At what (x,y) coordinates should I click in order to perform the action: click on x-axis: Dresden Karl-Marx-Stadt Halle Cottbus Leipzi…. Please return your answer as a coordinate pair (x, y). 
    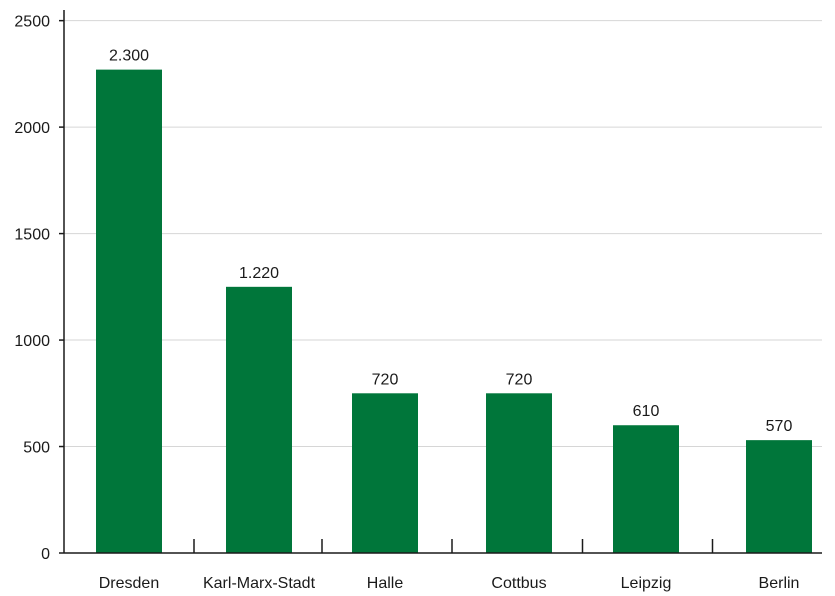
    Looking at the image, I should click on (449, 565).